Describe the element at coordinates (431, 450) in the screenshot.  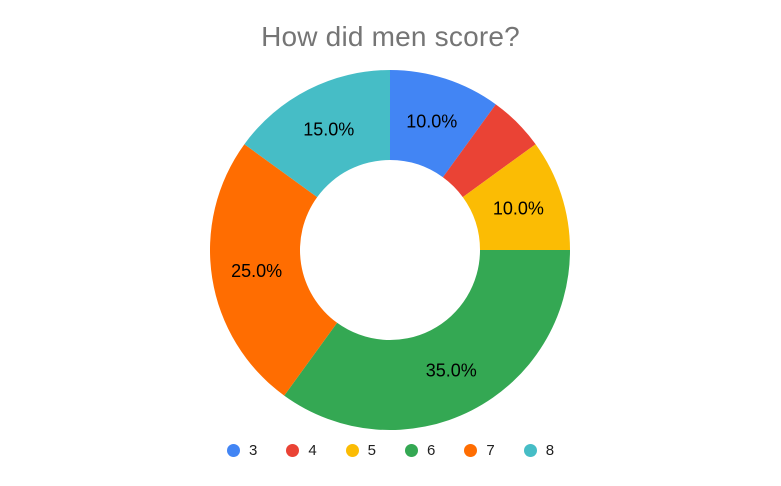
I see `legend-label: 6` at that location.